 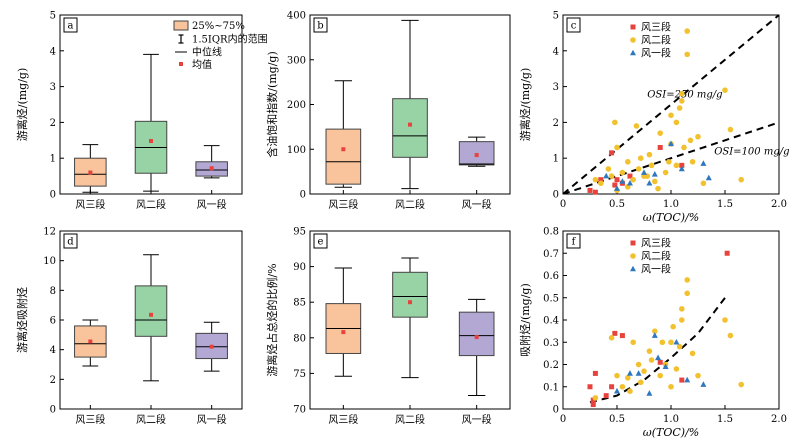 I want to click on y-axis-label: 吸附烃/(mg/g), so click(x=525, y=320).